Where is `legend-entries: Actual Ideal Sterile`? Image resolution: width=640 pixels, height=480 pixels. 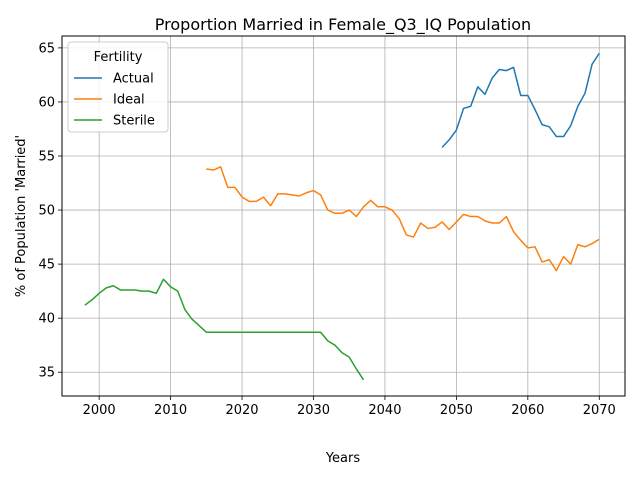 legend-entries: Actual Ideal Sterile is located at coordinates (114, 100).